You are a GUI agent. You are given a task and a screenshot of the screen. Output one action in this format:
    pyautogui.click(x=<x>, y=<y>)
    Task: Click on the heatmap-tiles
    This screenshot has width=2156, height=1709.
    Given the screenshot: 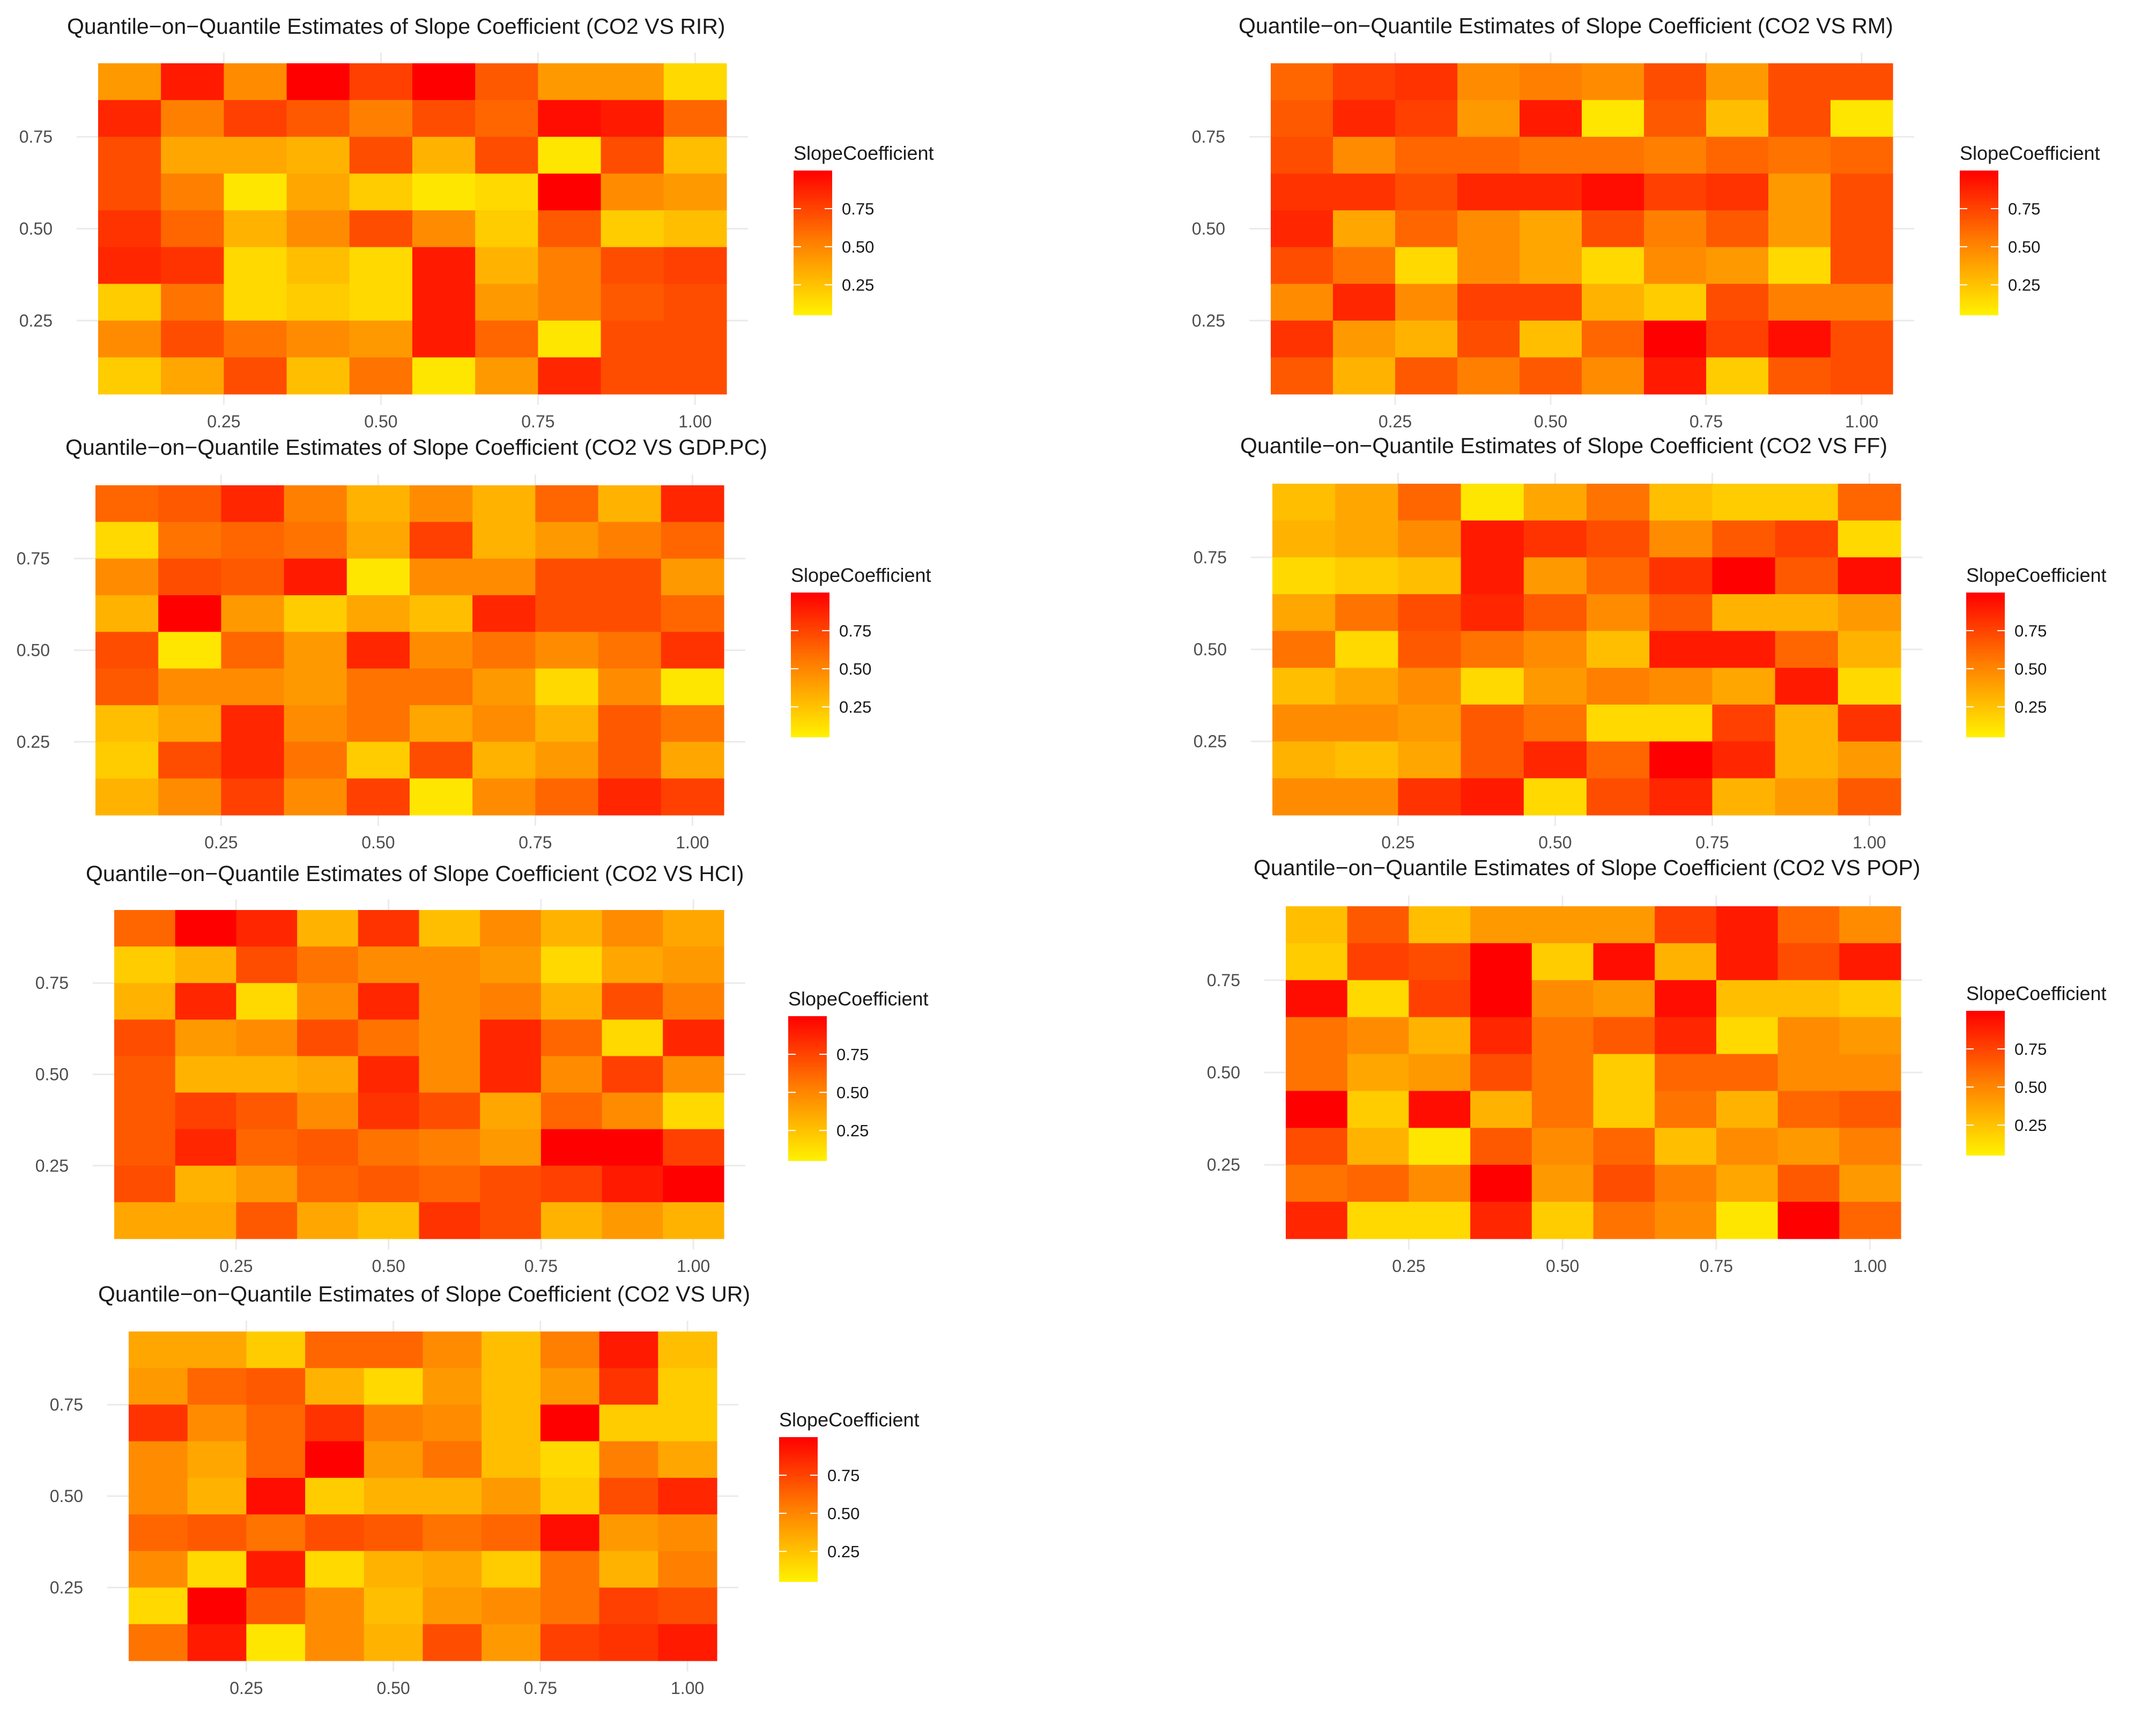 What is the action you would take?
    pyautogui.click(x=1593, y=1072)
    